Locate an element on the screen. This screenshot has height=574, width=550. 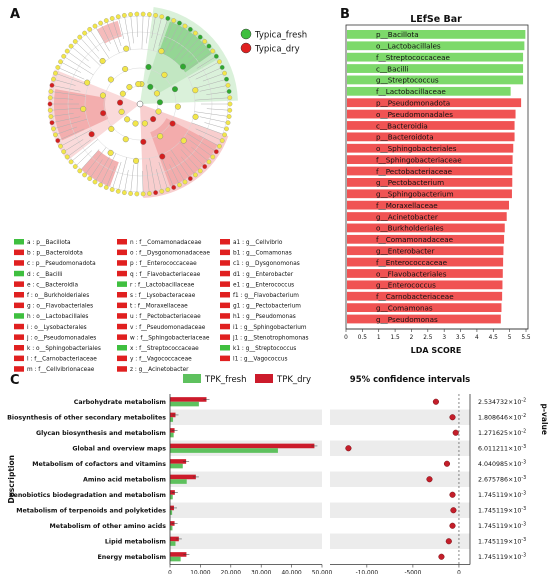
category-label: Metabolism of terpenoids and polyketides is located at coordinates (91, 511).